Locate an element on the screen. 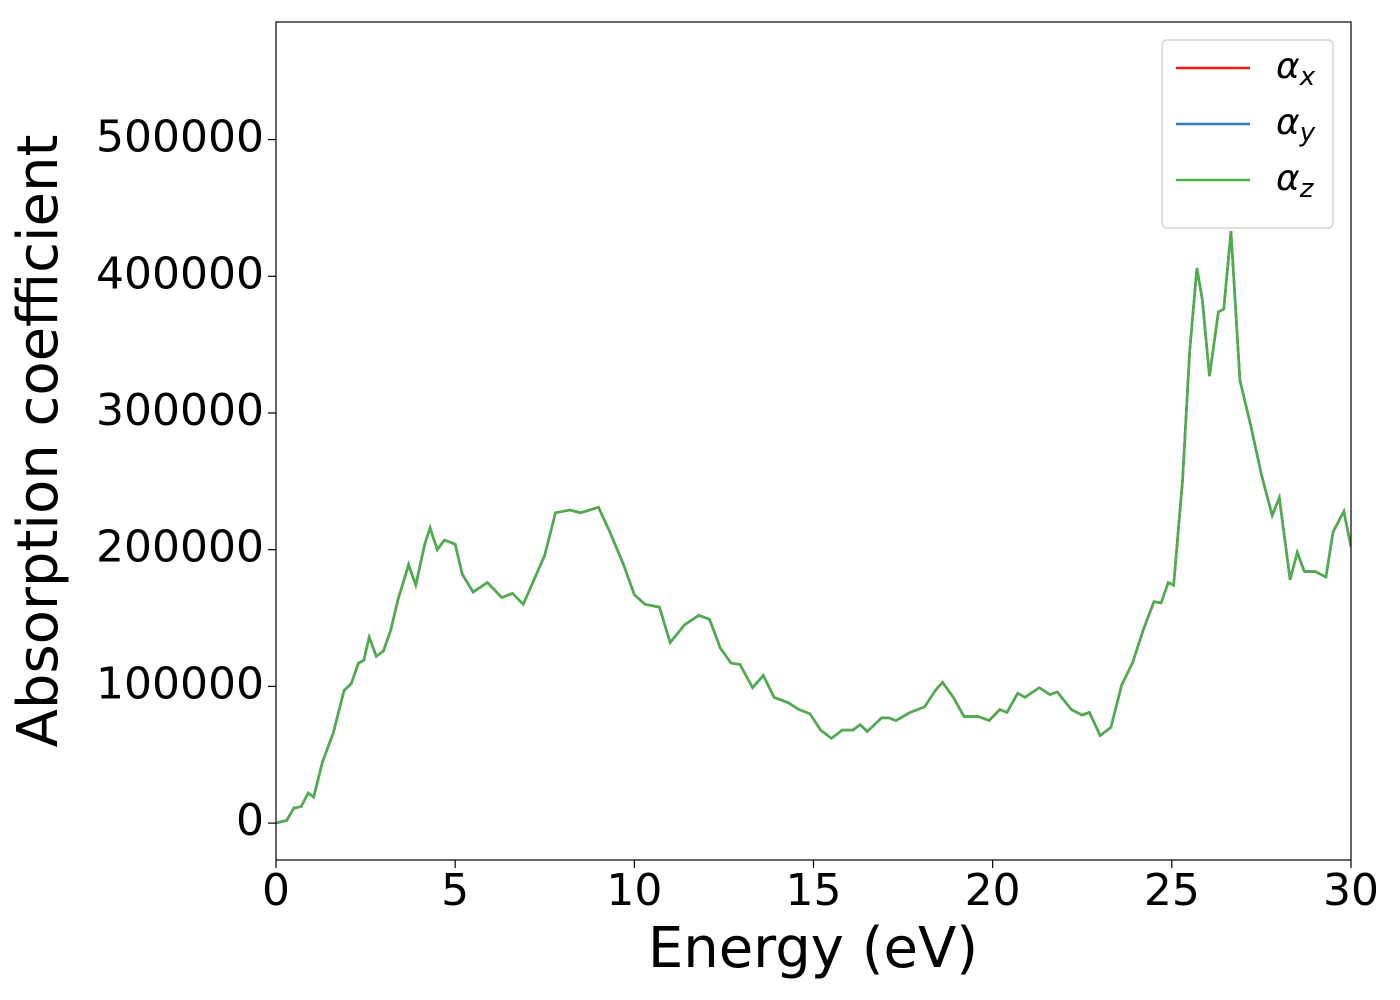 The height and width of the screenshot is (1000, 1400). legend-label: αy is located at coordinates (1296, 125).